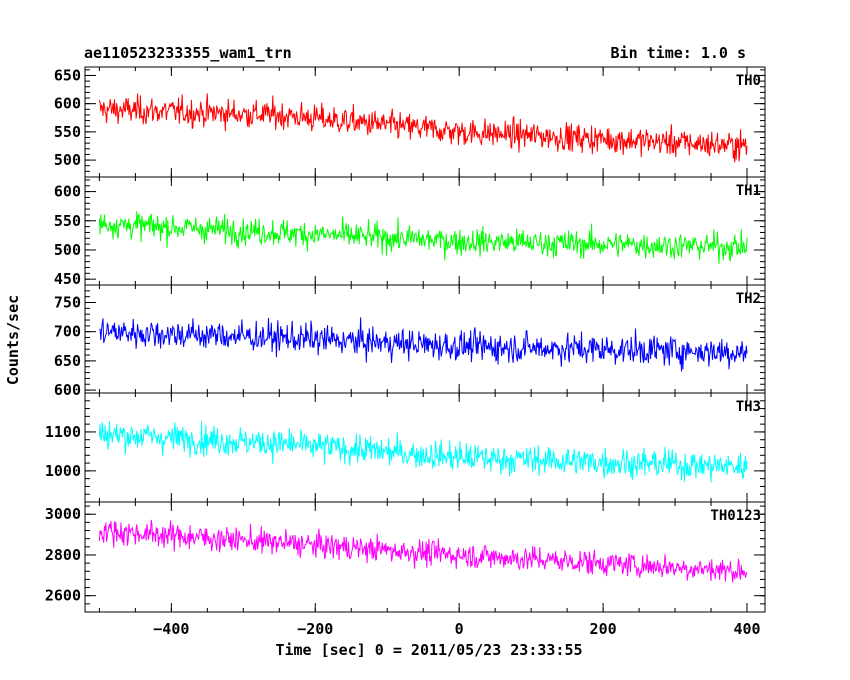 The width and height of the screenshot is (850, 680). Describe the element at coordinates (67, 279) in the screenshot. I see `y-tick-label: 450` at that location.